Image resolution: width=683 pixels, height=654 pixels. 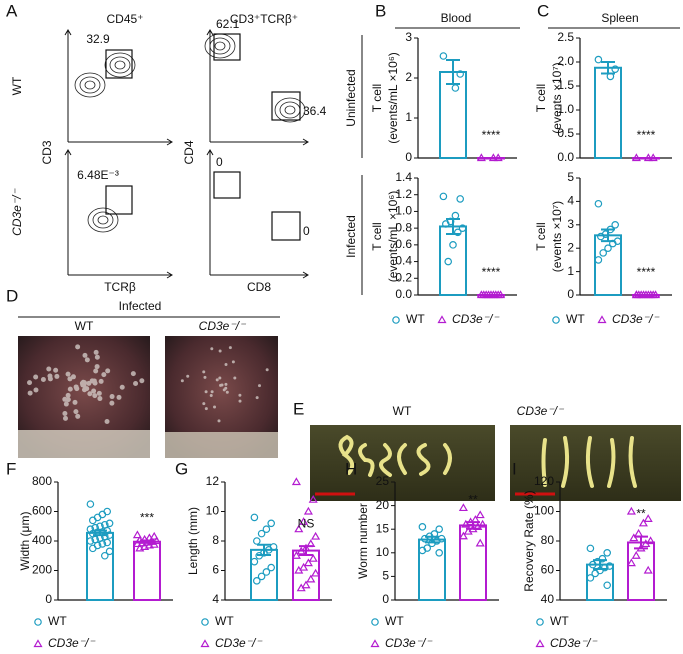 What do you see at coordinates (124, 19) in the screenshot?
I see `plot-title: CD45⁺` at bounding box center [124, 19].